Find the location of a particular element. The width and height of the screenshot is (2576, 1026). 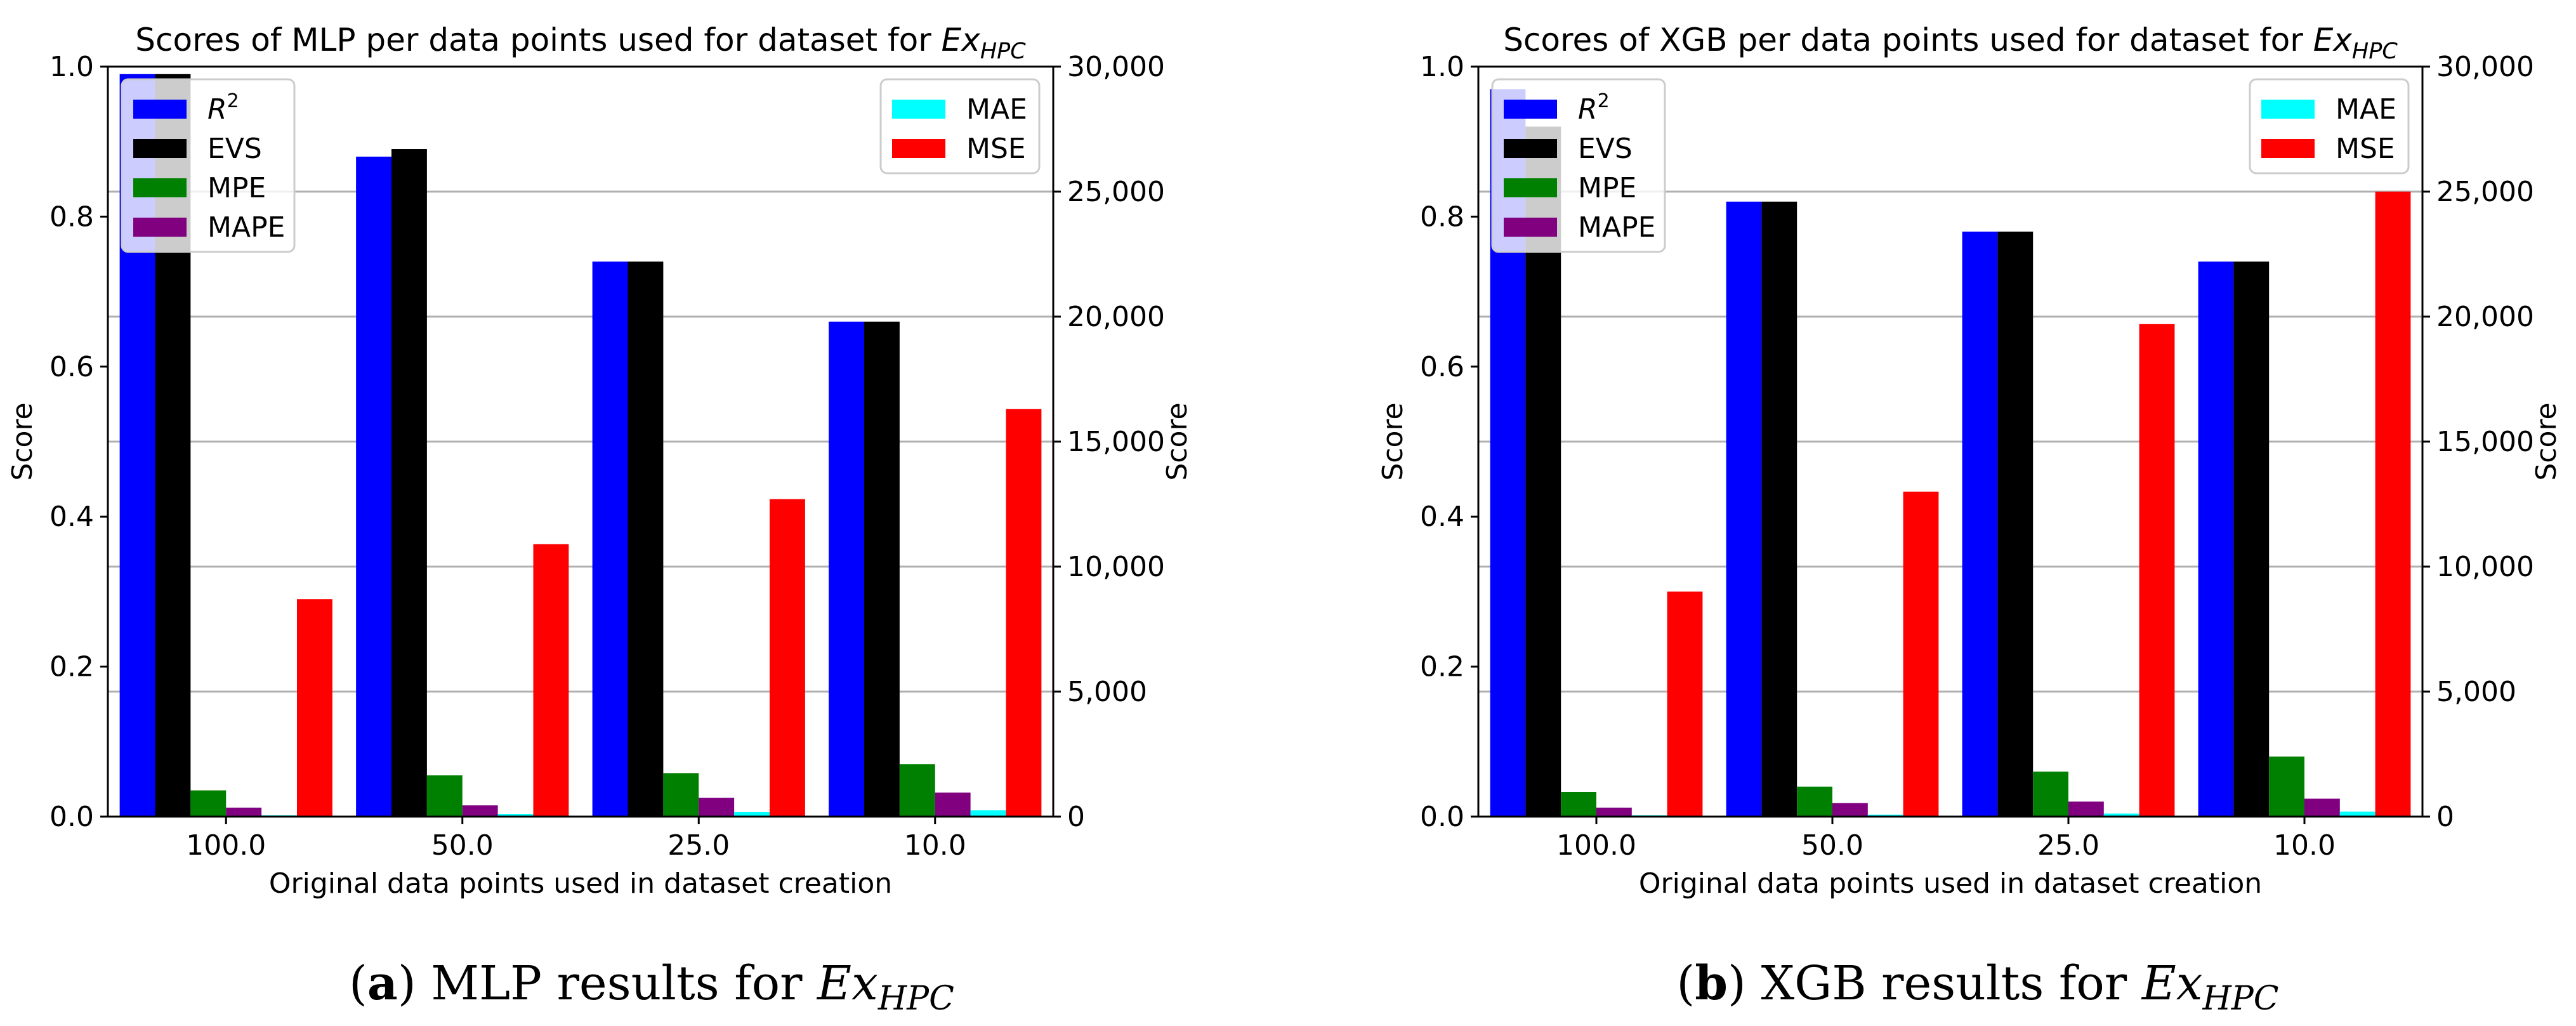

caption-xgb-text: XGB results for is located at coordinates (1944, 983).